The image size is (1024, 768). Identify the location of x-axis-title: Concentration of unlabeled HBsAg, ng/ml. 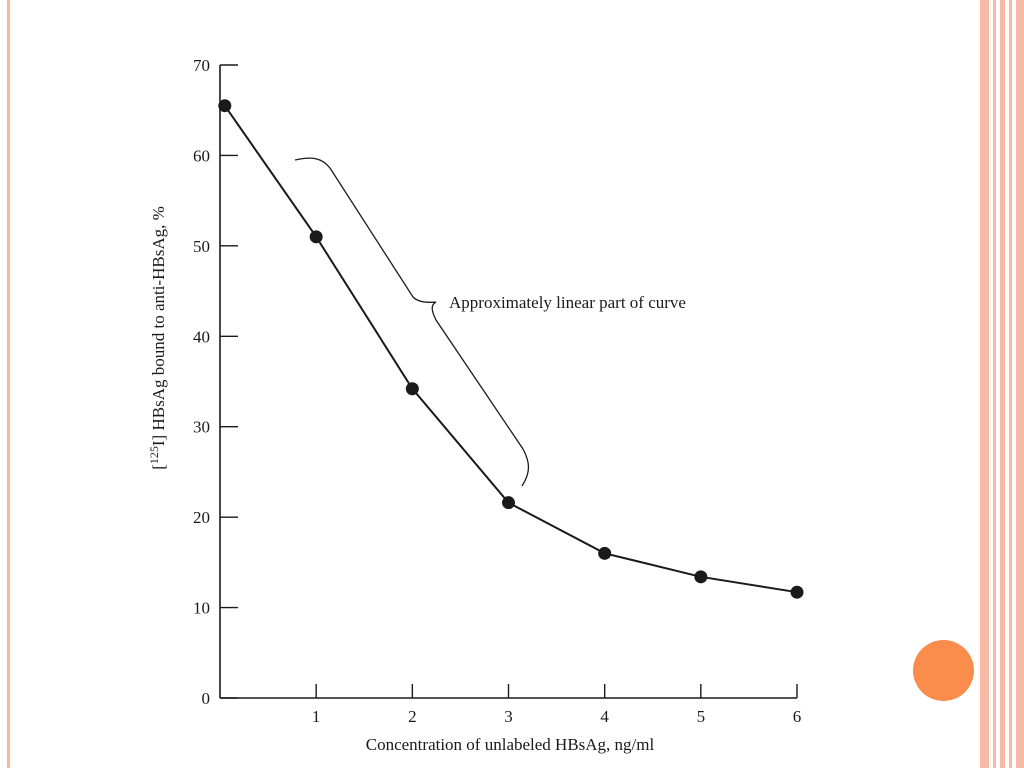
(510, 744).